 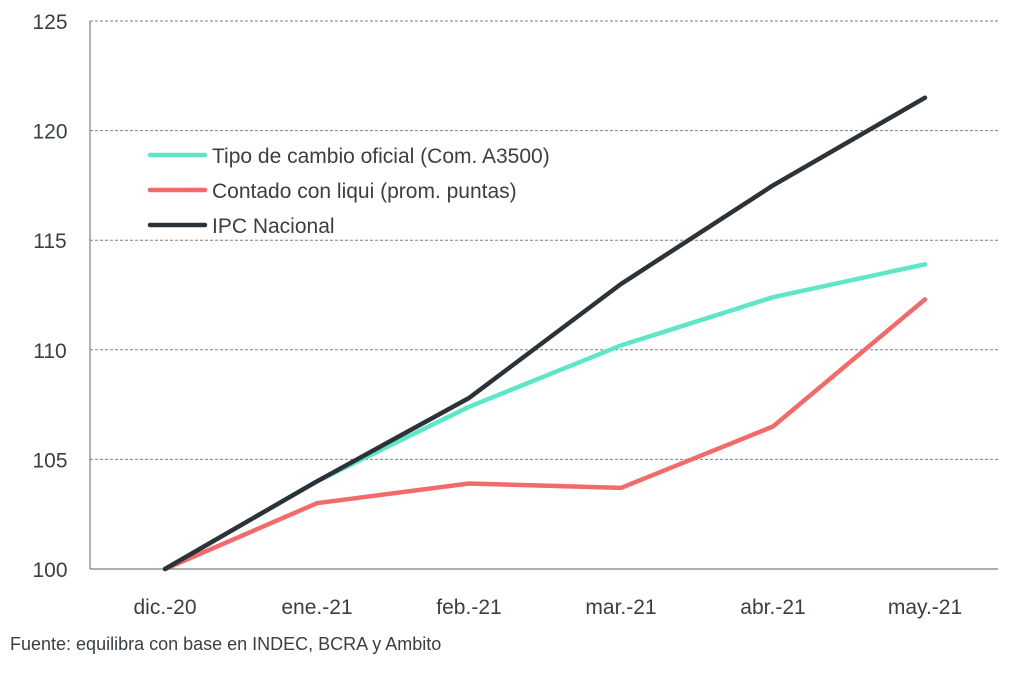 What do you see at coordinates (49, 460) in the screenshot?
I see `y-tick-label: 105` at bounding box center [49, 460].